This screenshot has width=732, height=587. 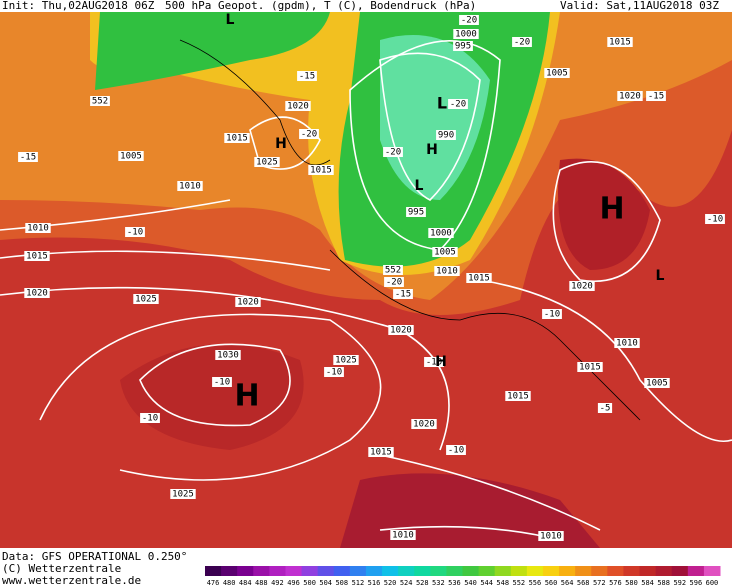 I want to click on colorbar-tick-label: 560, so click(x=551, y=583).